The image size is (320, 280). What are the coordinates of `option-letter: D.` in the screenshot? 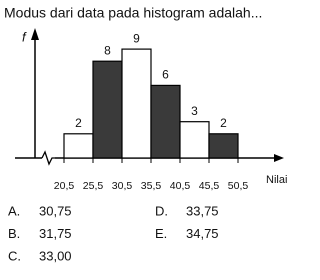 It's located at (161, 210).